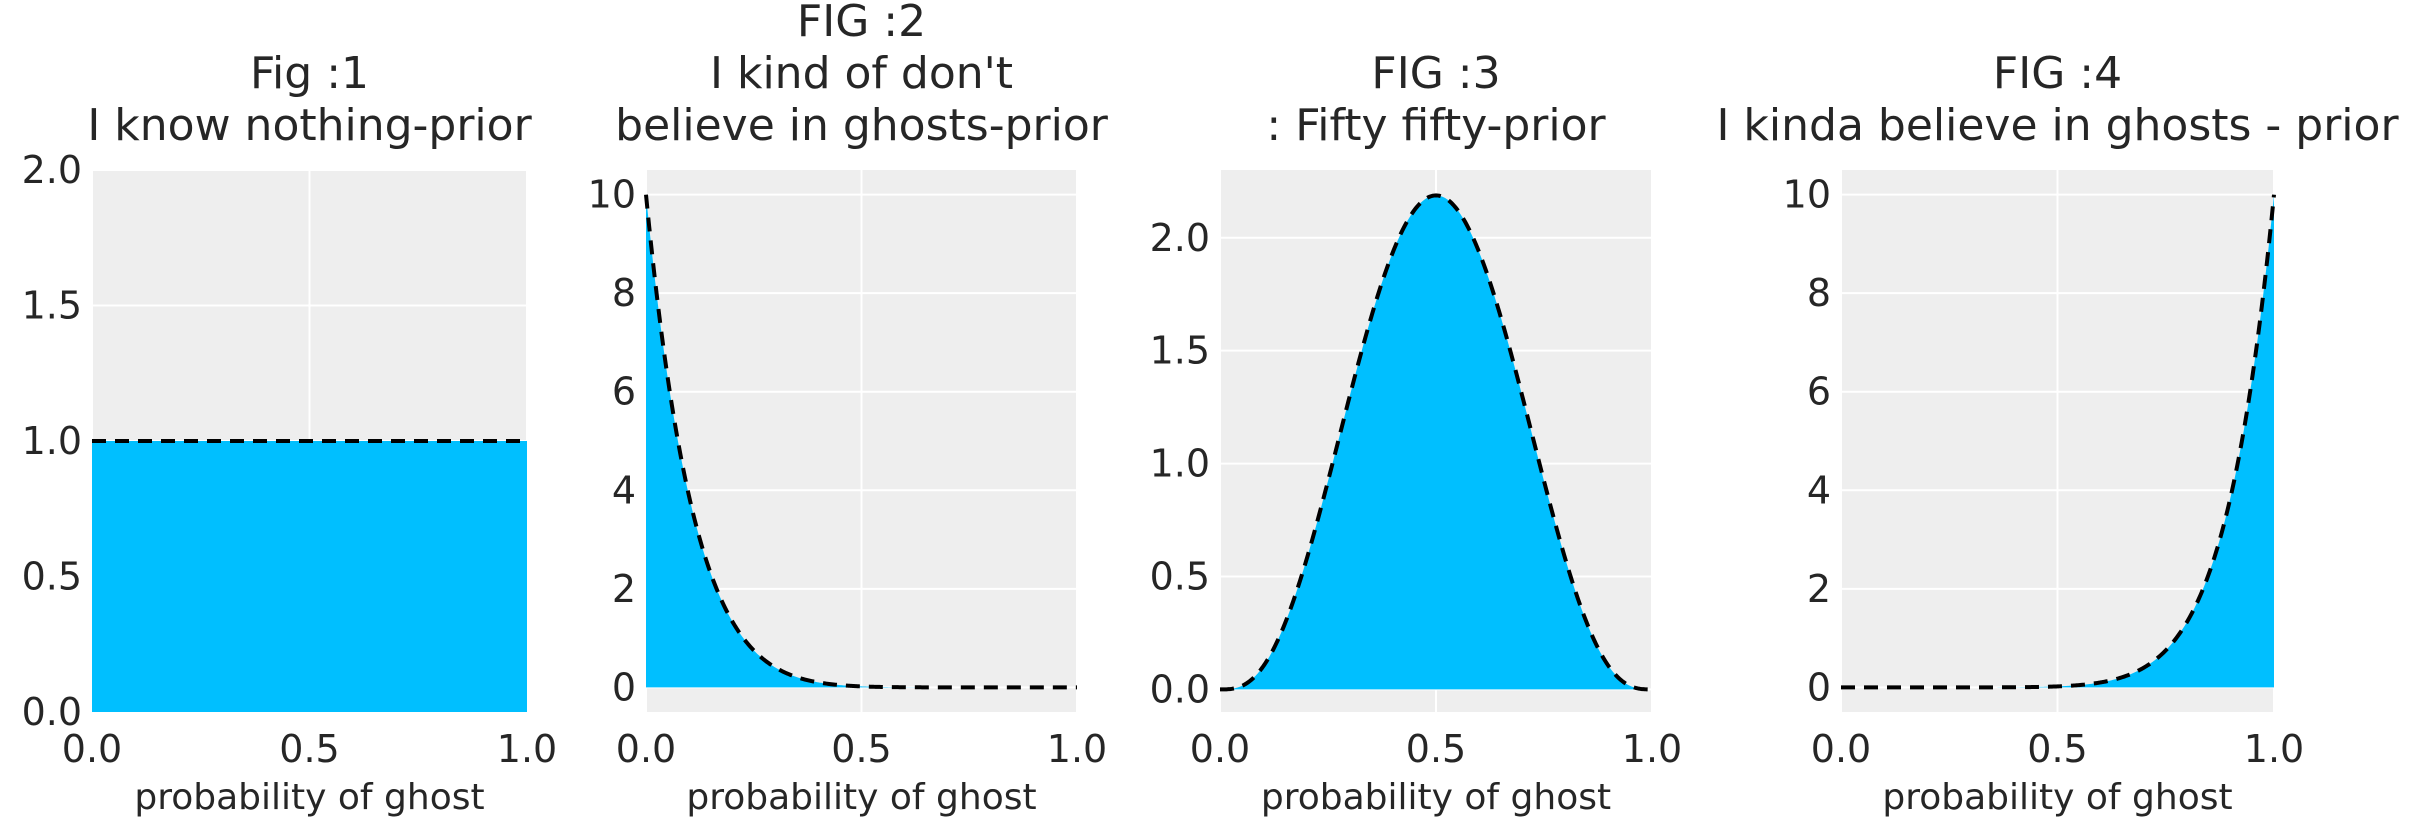 This screenshot has width=2422, height=823. What do you see at coordinates (309, 73) in the screenshot?
I see `subplot-title-line: Fig :1` at bounding box center [309, 73].